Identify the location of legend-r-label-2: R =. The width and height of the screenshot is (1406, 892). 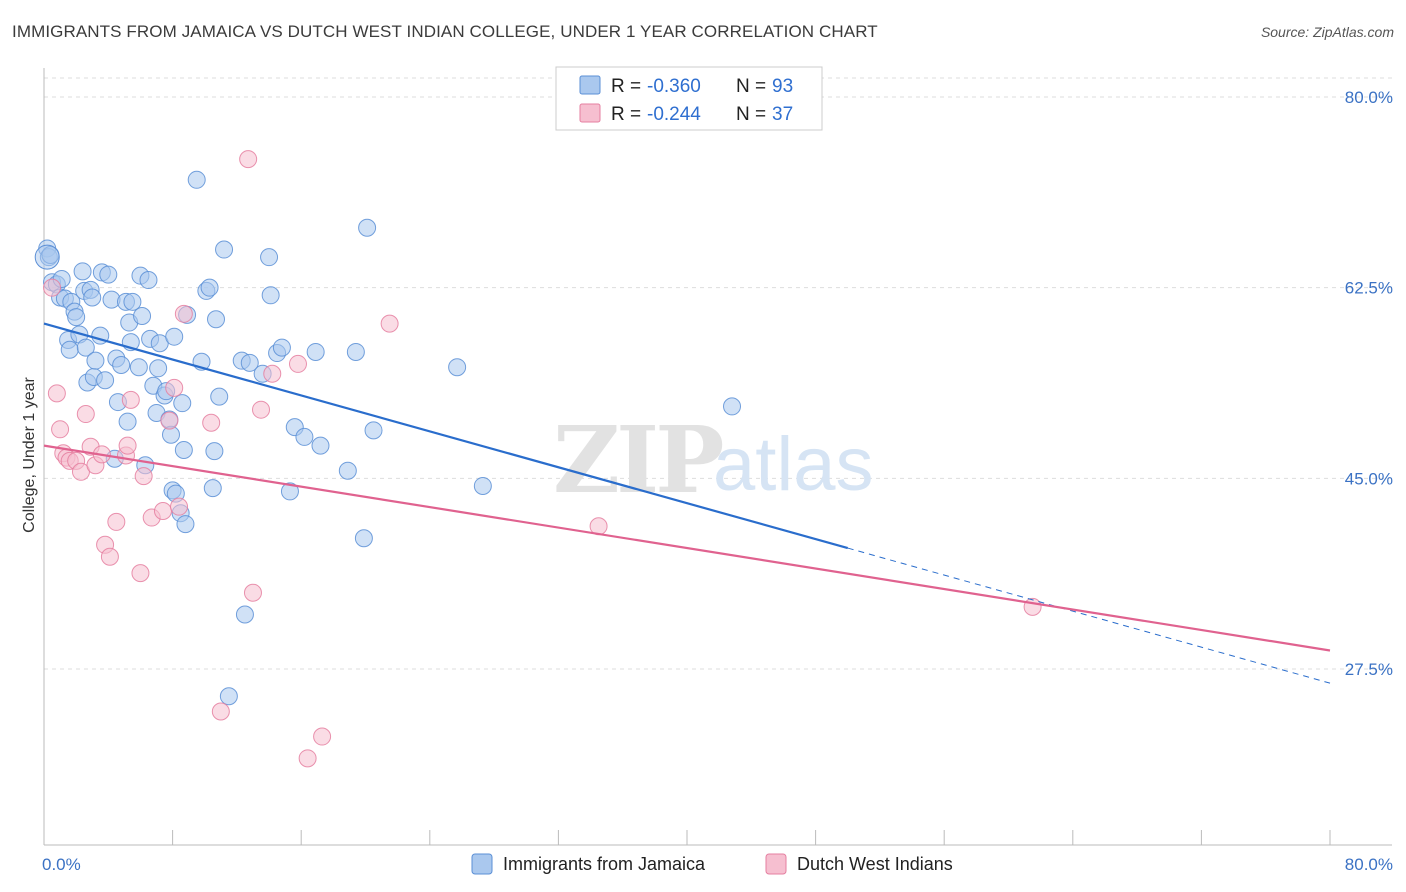
(626, 114).